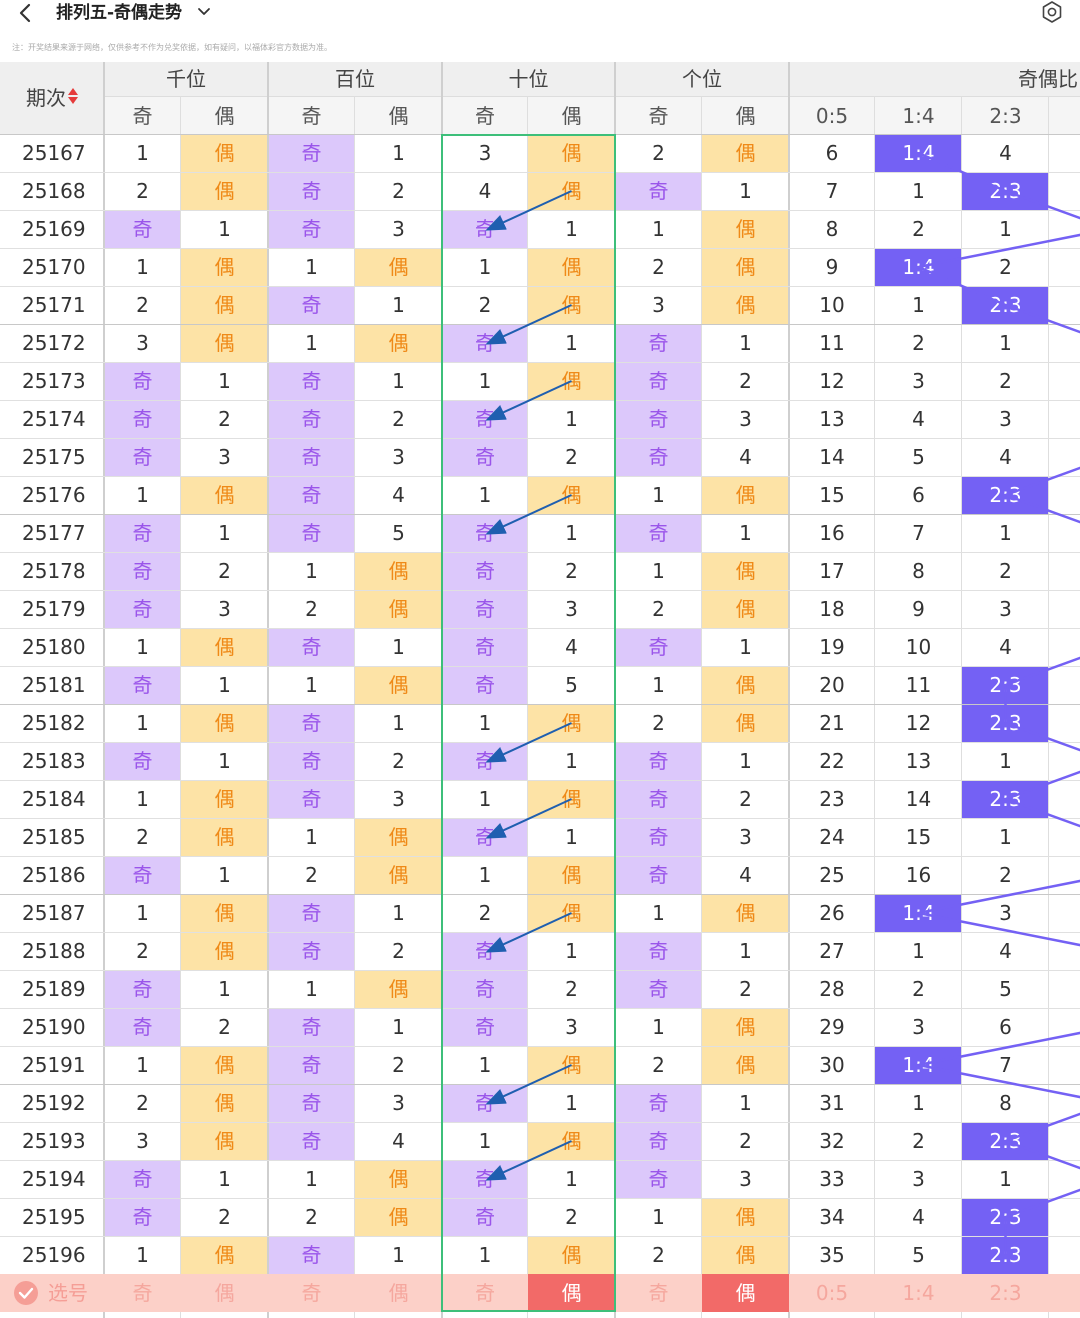 The width and height of the screenshot is (1080, 1318). Describe the element at coordinates (54, 419) in the screenshot. I see `issue-number: 25174` at that location.